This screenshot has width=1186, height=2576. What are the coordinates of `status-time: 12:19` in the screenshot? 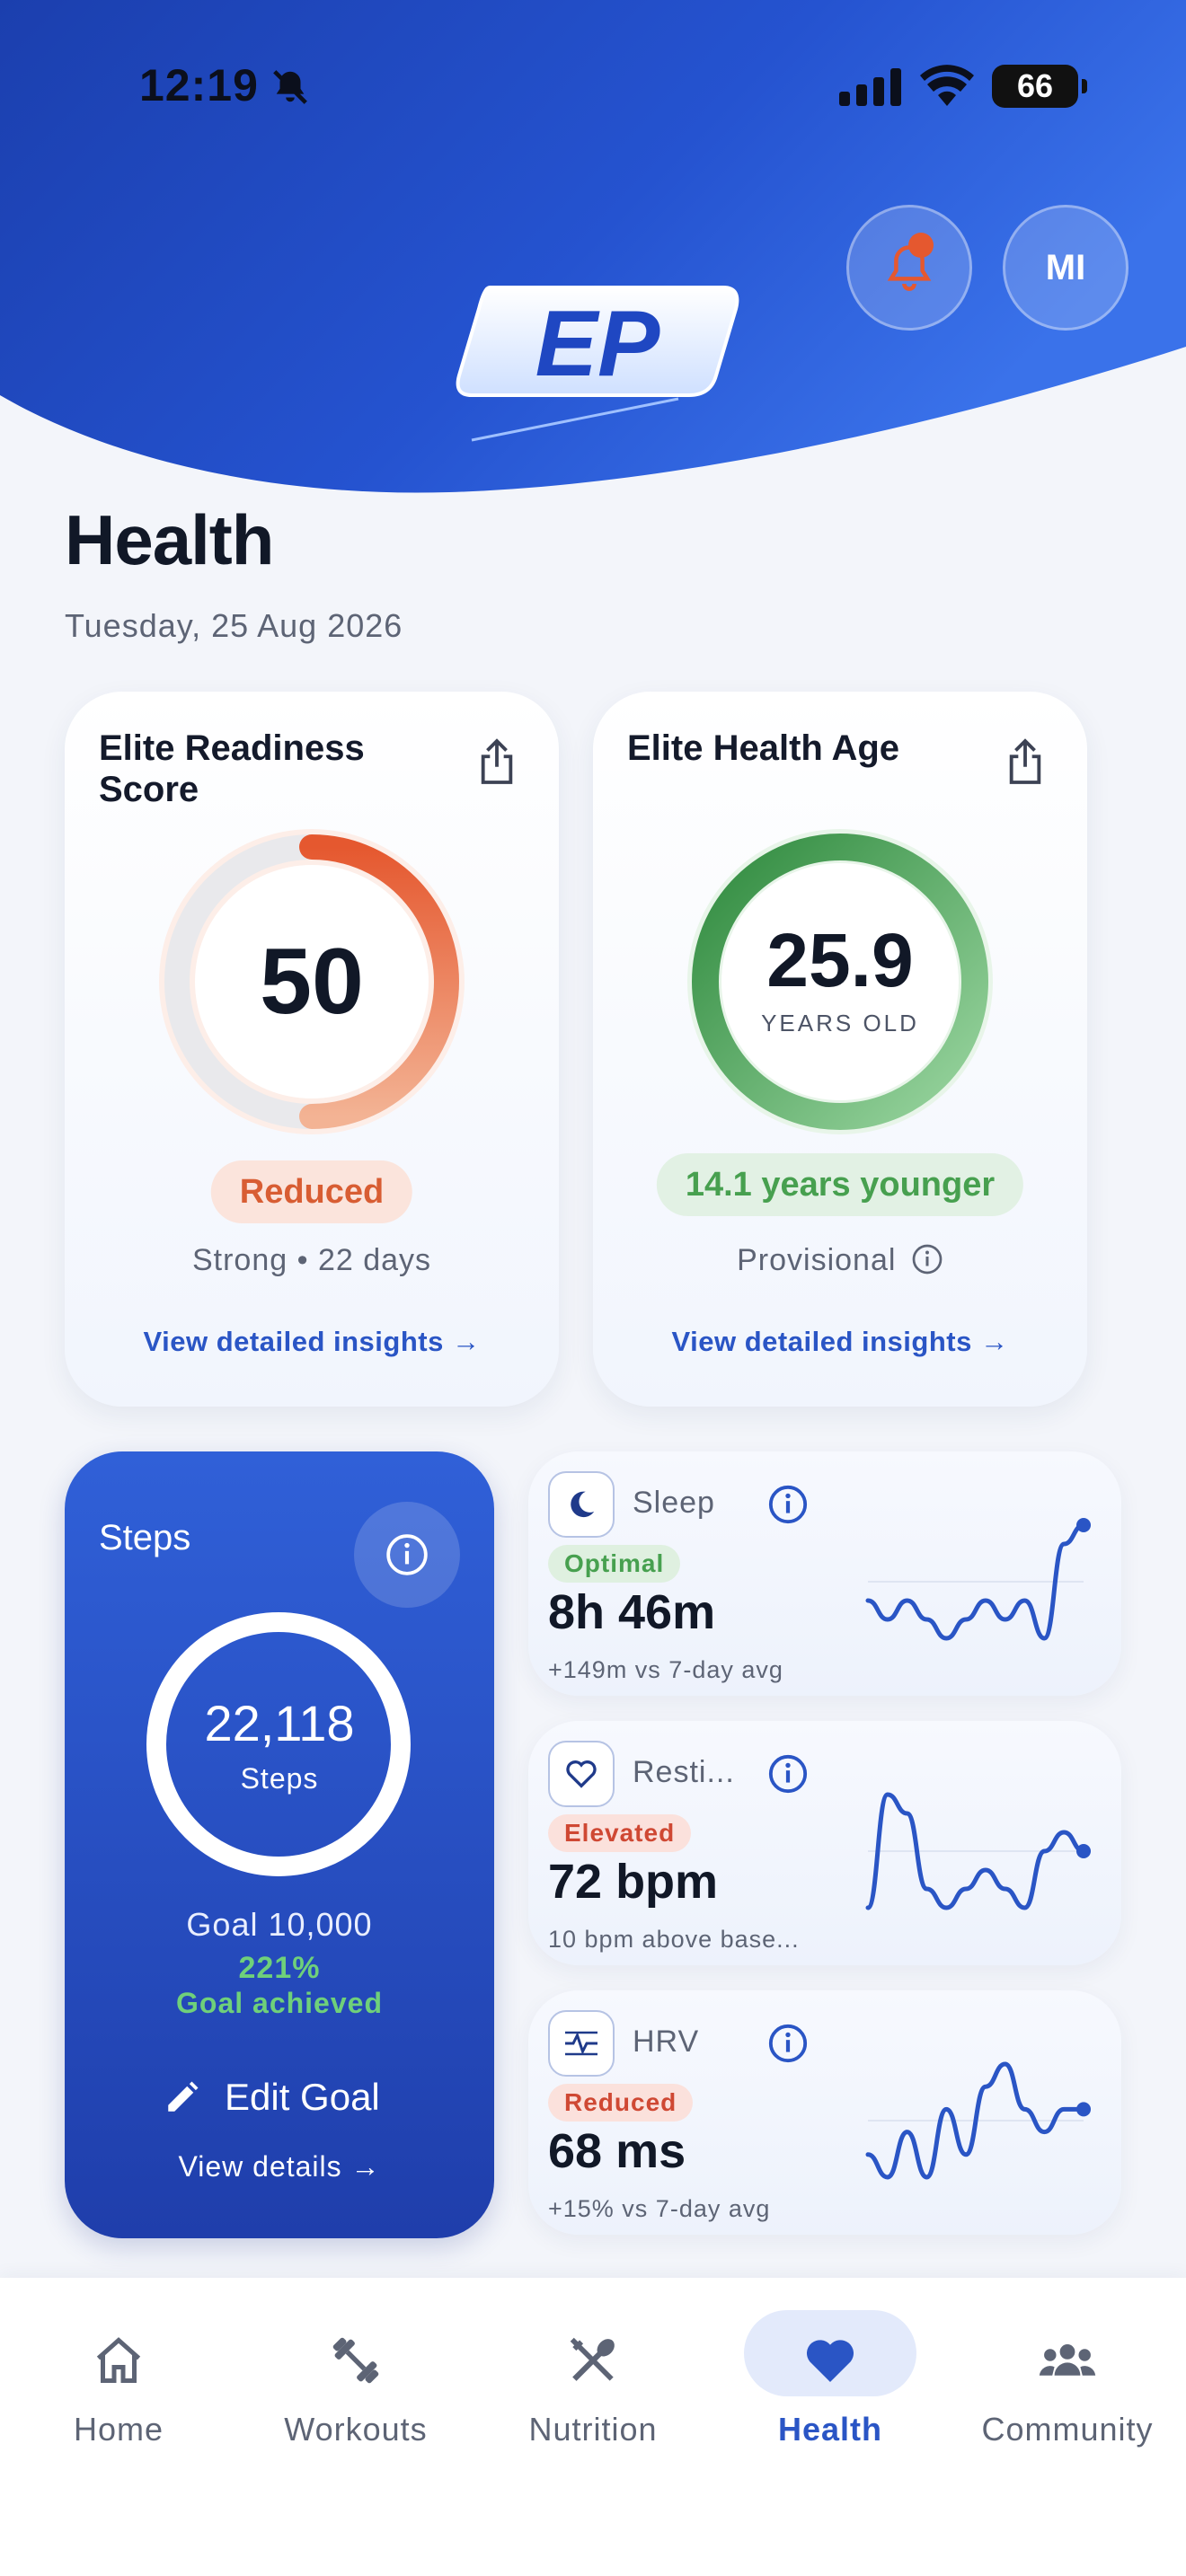 It's located at (199, 85).